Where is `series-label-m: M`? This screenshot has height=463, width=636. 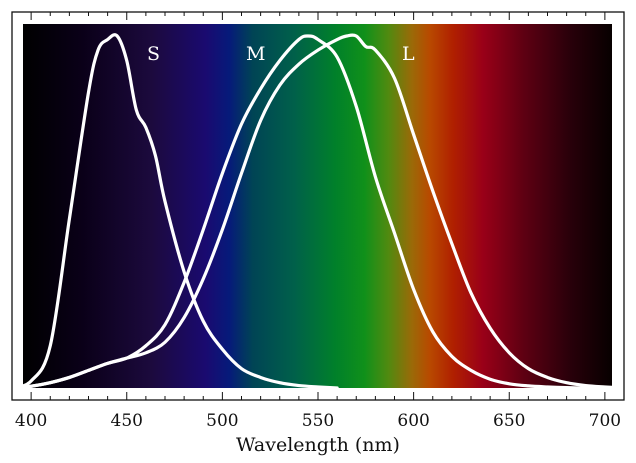
series-label-m: M is located at coordinates (255, 54).